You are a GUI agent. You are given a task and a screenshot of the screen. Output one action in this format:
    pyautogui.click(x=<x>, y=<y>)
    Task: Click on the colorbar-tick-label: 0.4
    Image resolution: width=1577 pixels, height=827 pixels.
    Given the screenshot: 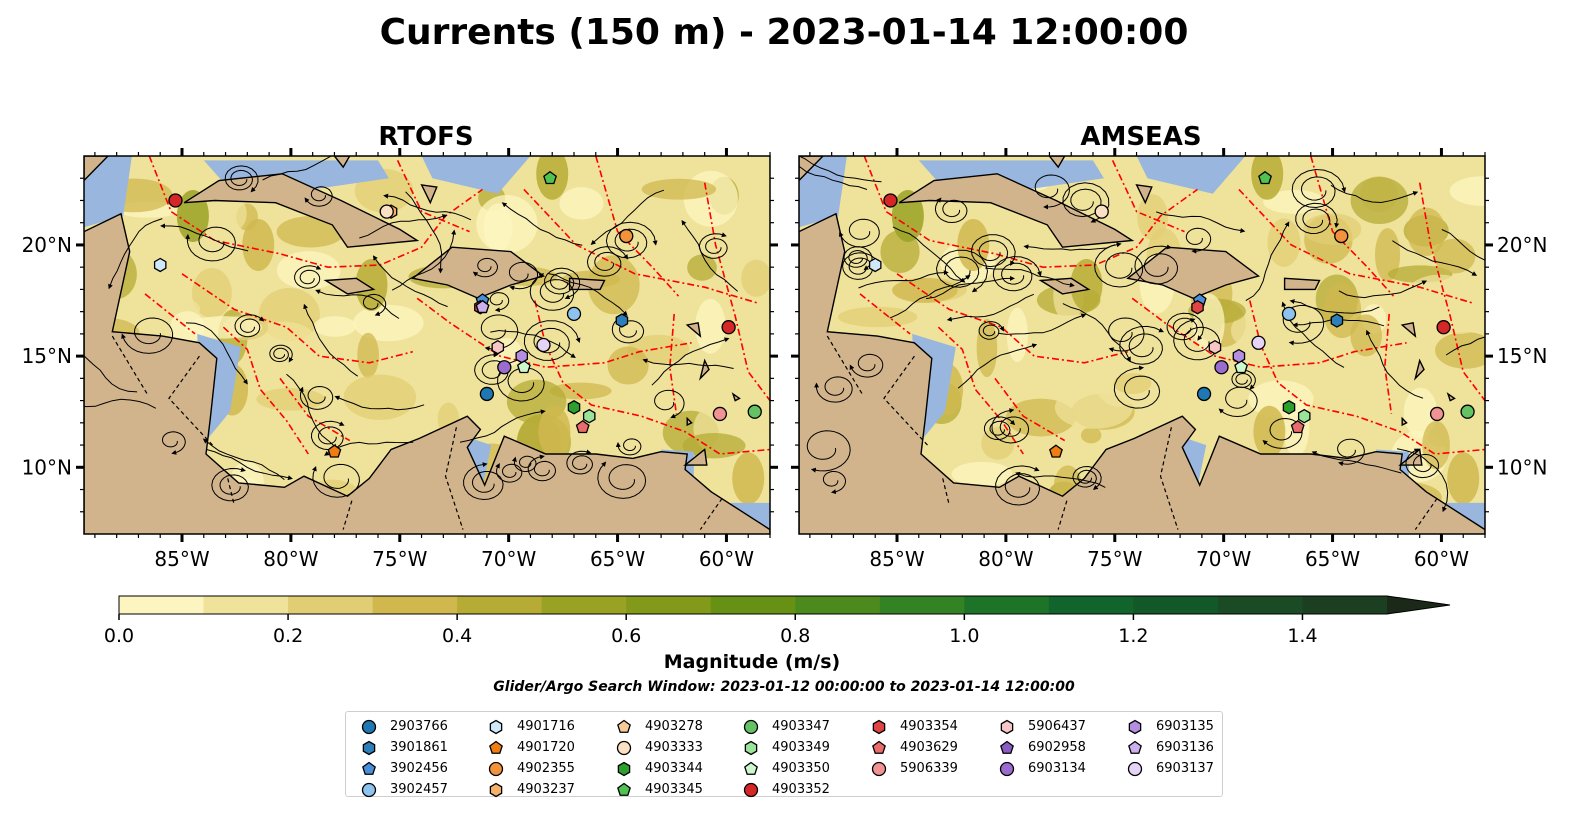 What is the action you would take?
    pyautogui.click(x=457, y=636)
    